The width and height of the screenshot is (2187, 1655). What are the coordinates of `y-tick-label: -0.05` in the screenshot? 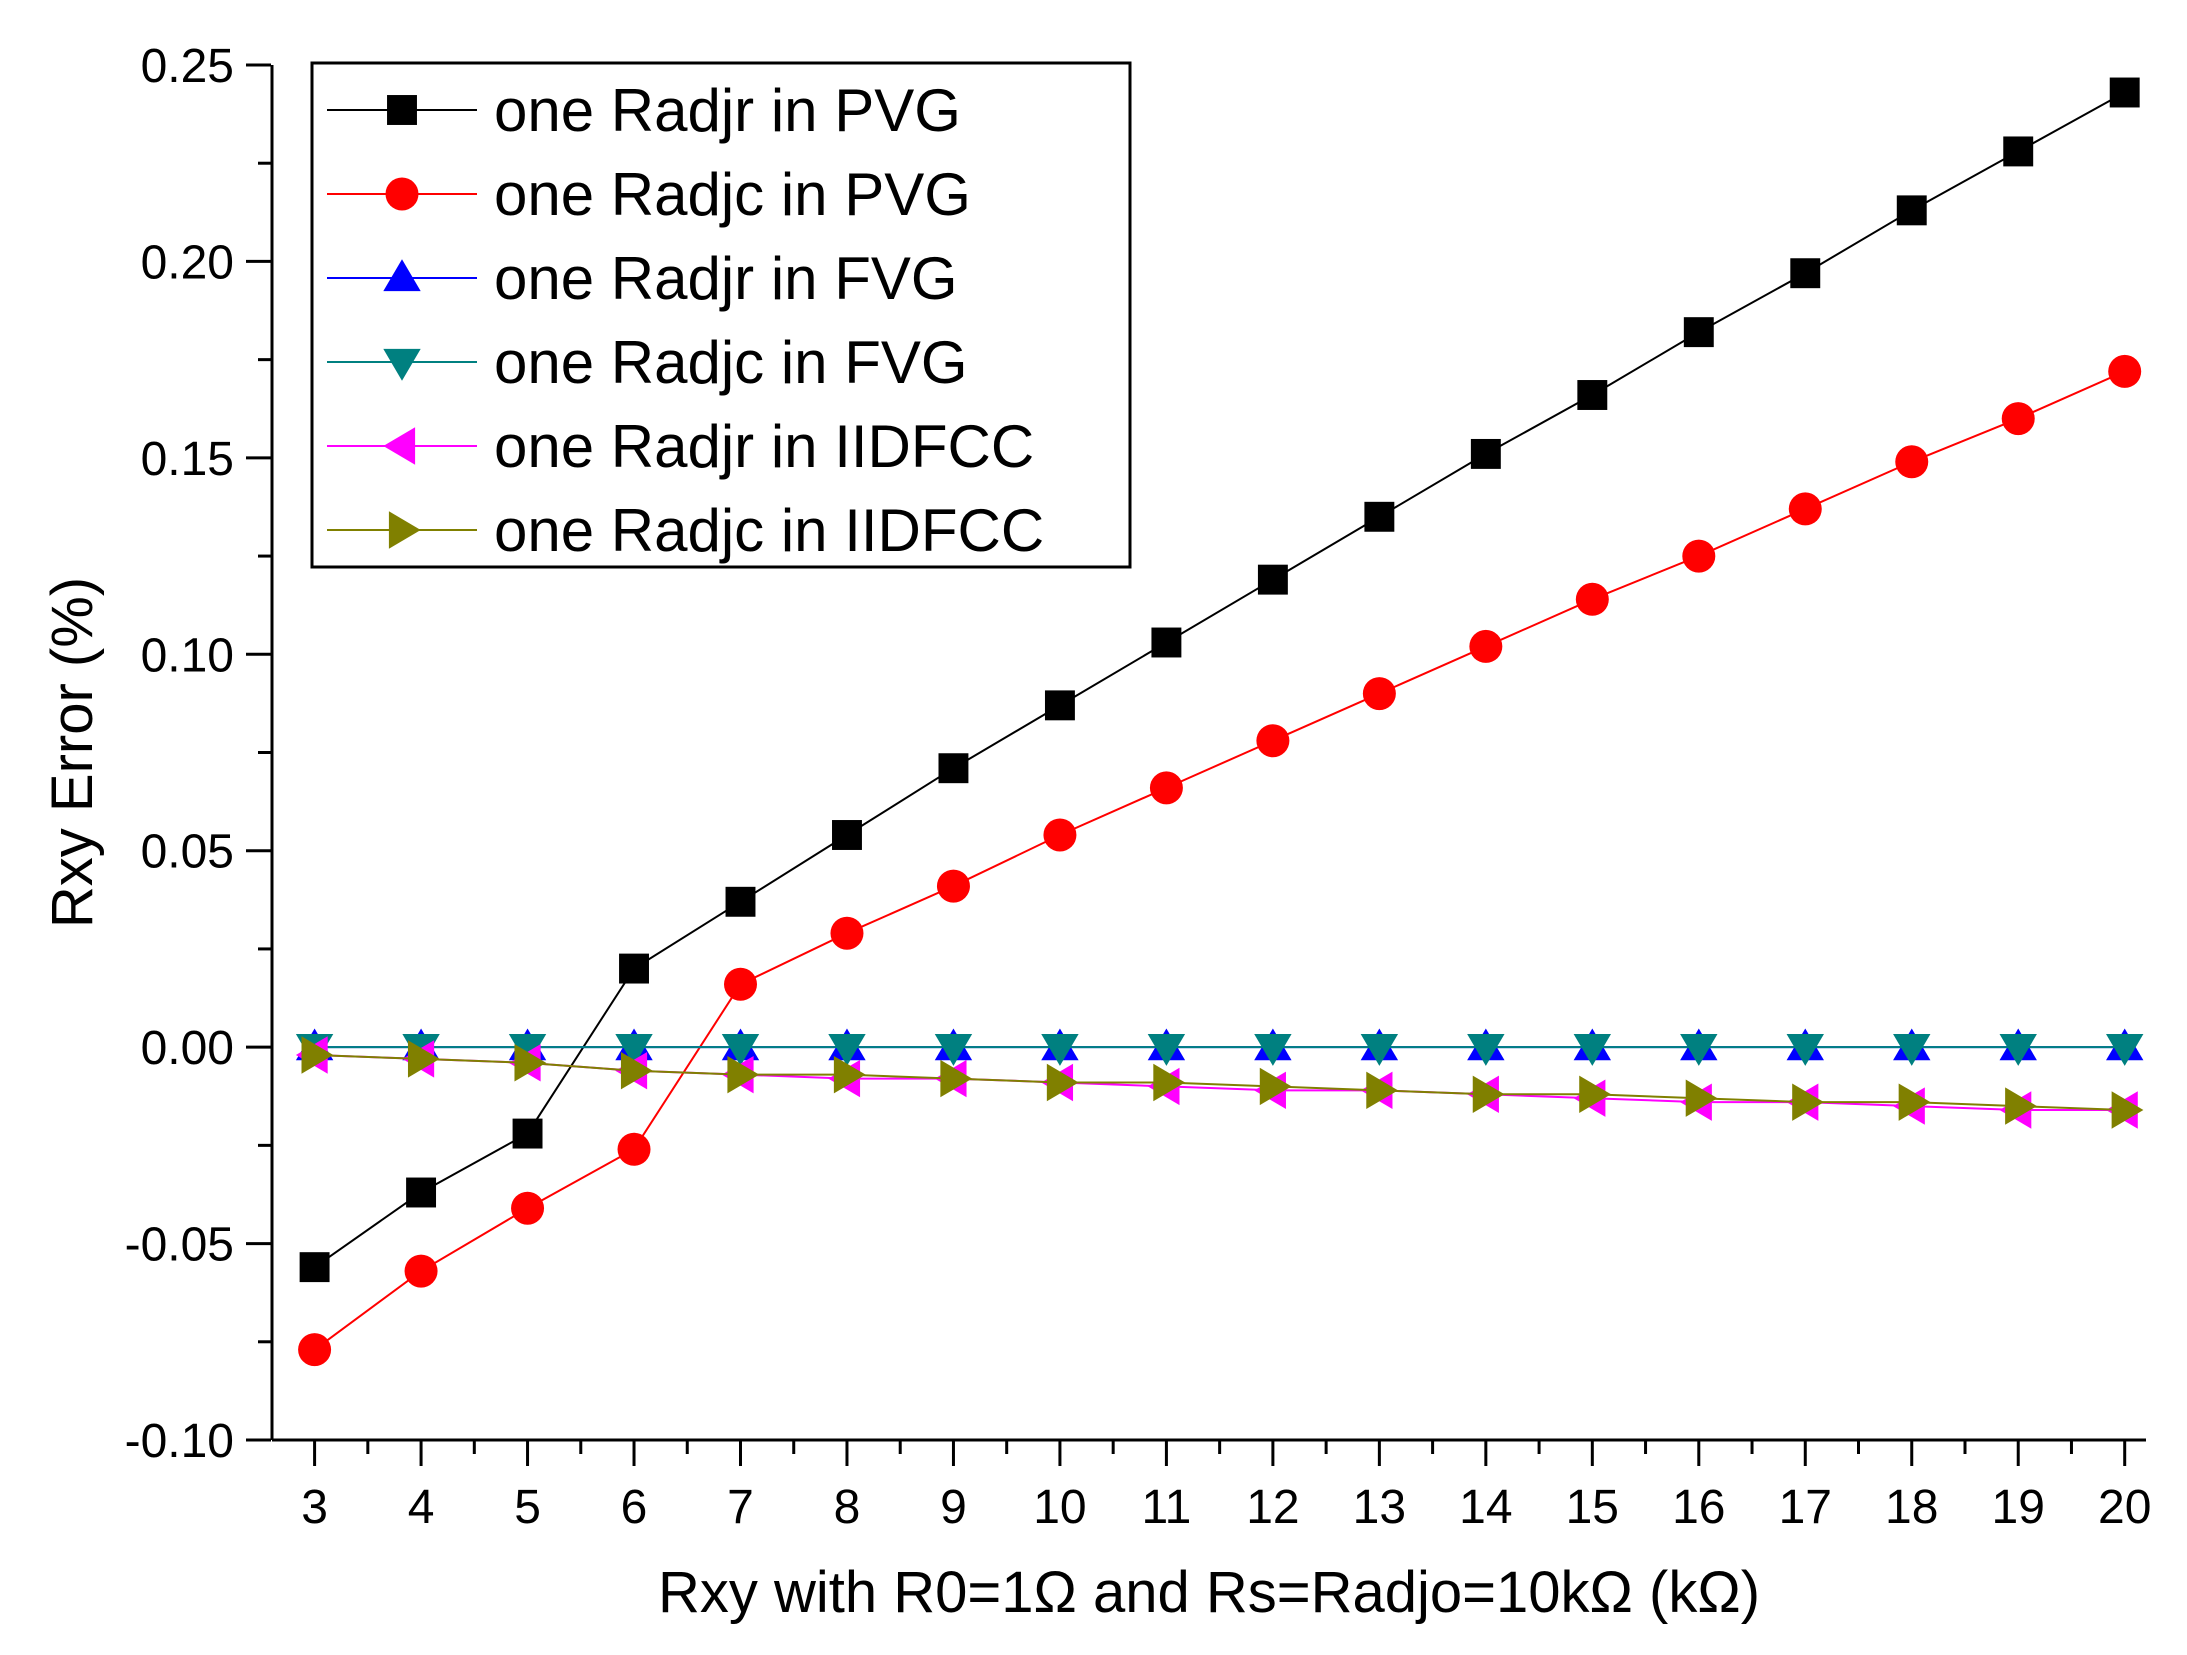 It's located at (179, 1245).